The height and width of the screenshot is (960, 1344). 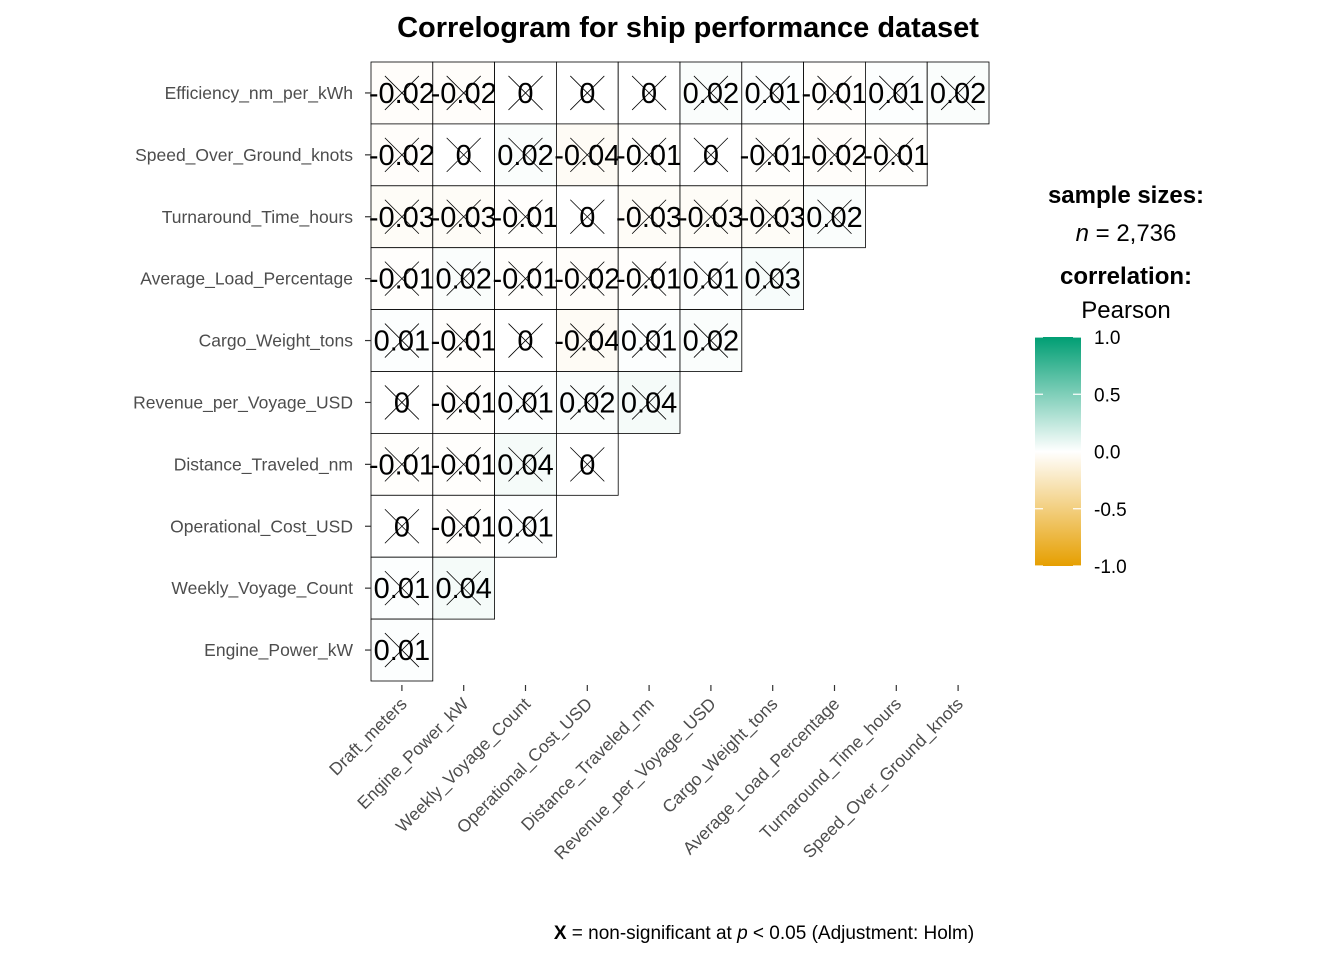 I want to click on cell-value-label: 0.04, so click(x=649, y=403).